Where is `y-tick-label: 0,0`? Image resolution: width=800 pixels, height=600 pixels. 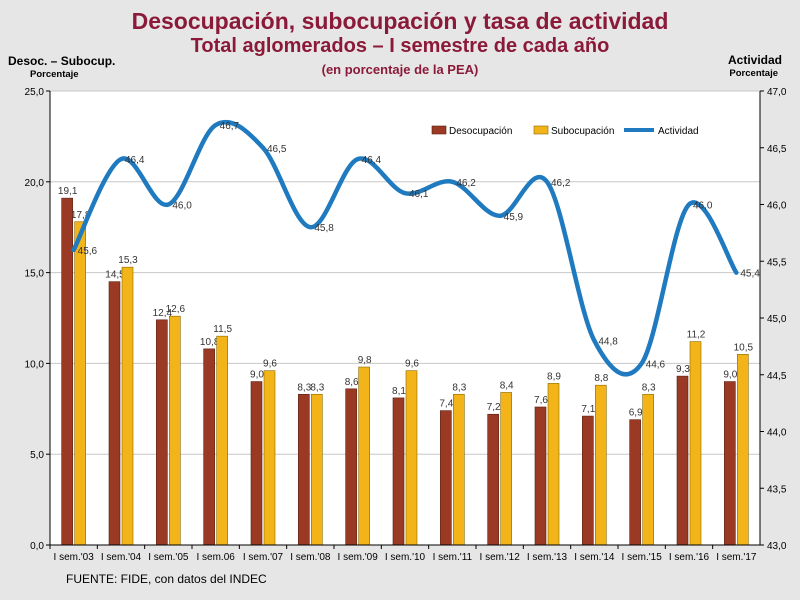 y-tick-label: 0,0 is located at coordinates (37, 546).